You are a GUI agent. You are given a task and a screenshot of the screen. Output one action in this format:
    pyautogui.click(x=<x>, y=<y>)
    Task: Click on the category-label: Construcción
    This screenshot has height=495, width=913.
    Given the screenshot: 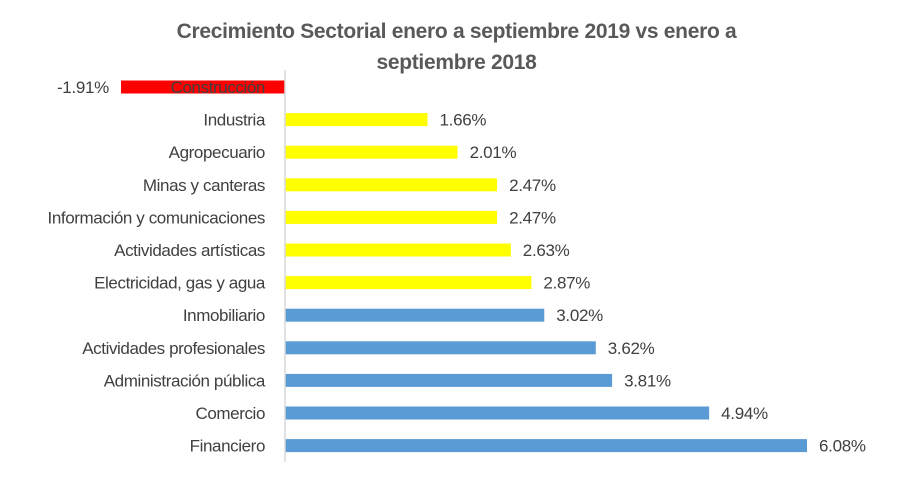 What is the action you would take?
    pyautogui.click(x=218, y=87)
    